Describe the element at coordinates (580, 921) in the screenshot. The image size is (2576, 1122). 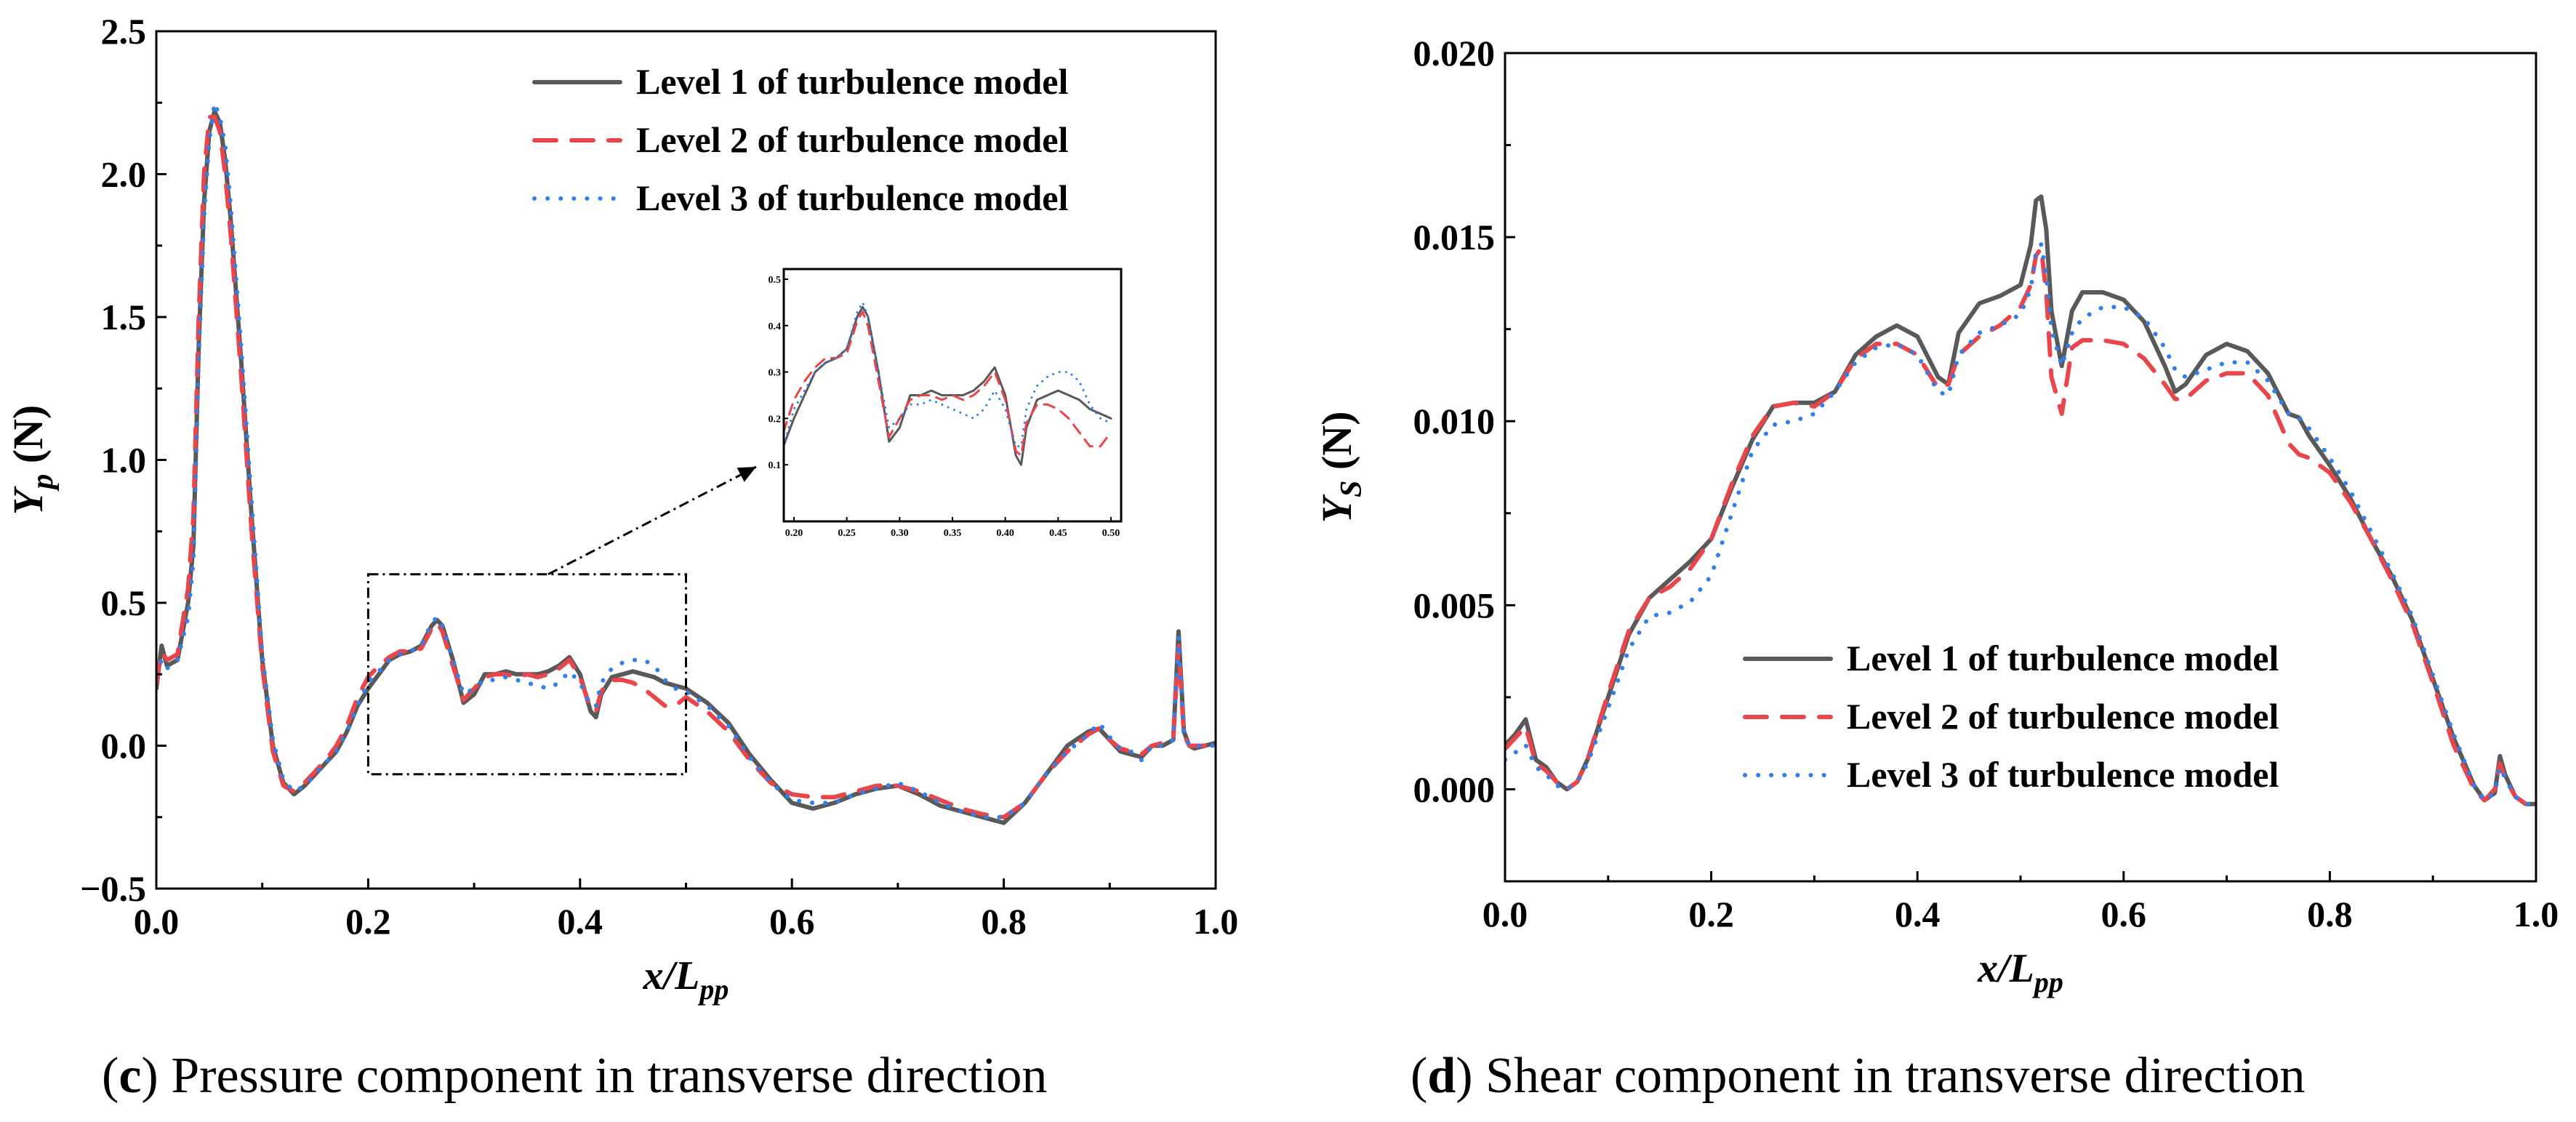
I see `x-tick-label-c-2: 0.4` at that location.